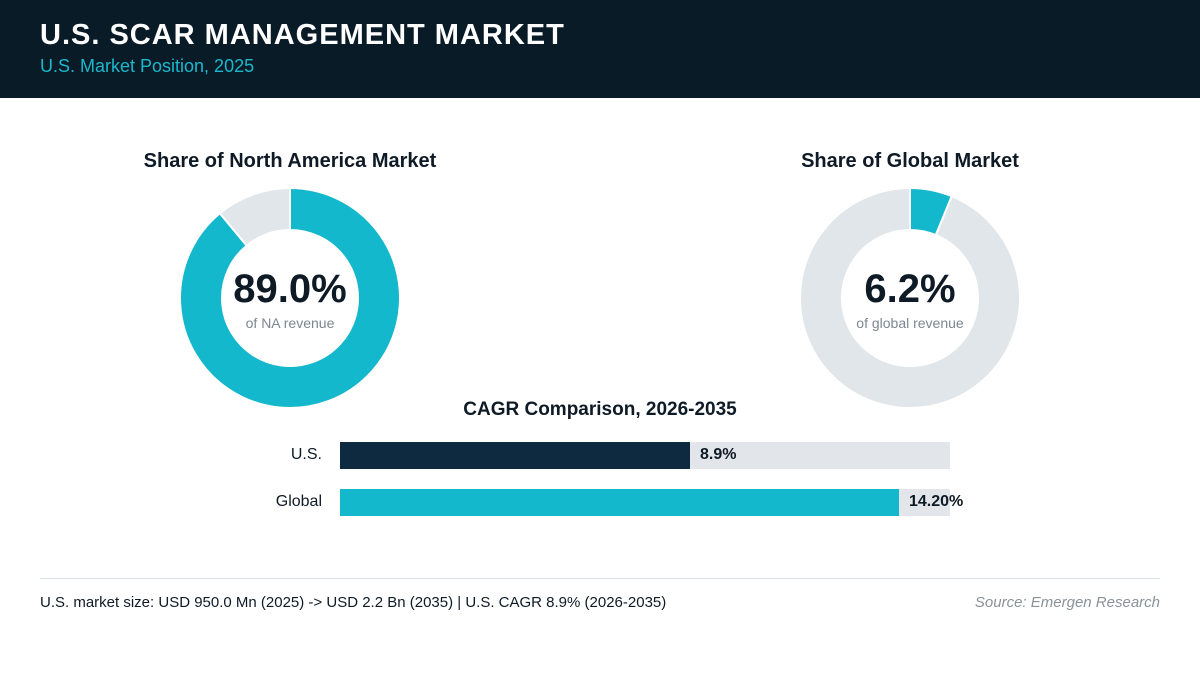 The width and height of the screenshot is (1200, 675). What do you see at coordinates (910, 323) in the screenshot?
I see `global-share-caption: of global revenue` at bounding box center [910, 323].